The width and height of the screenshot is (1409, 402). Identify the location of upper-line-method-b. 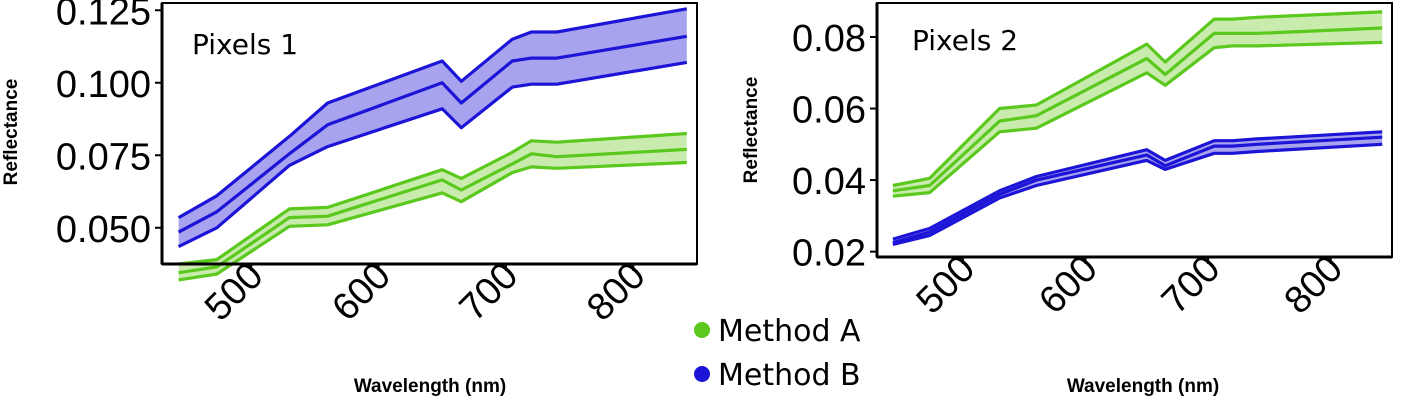
(1137, 185).